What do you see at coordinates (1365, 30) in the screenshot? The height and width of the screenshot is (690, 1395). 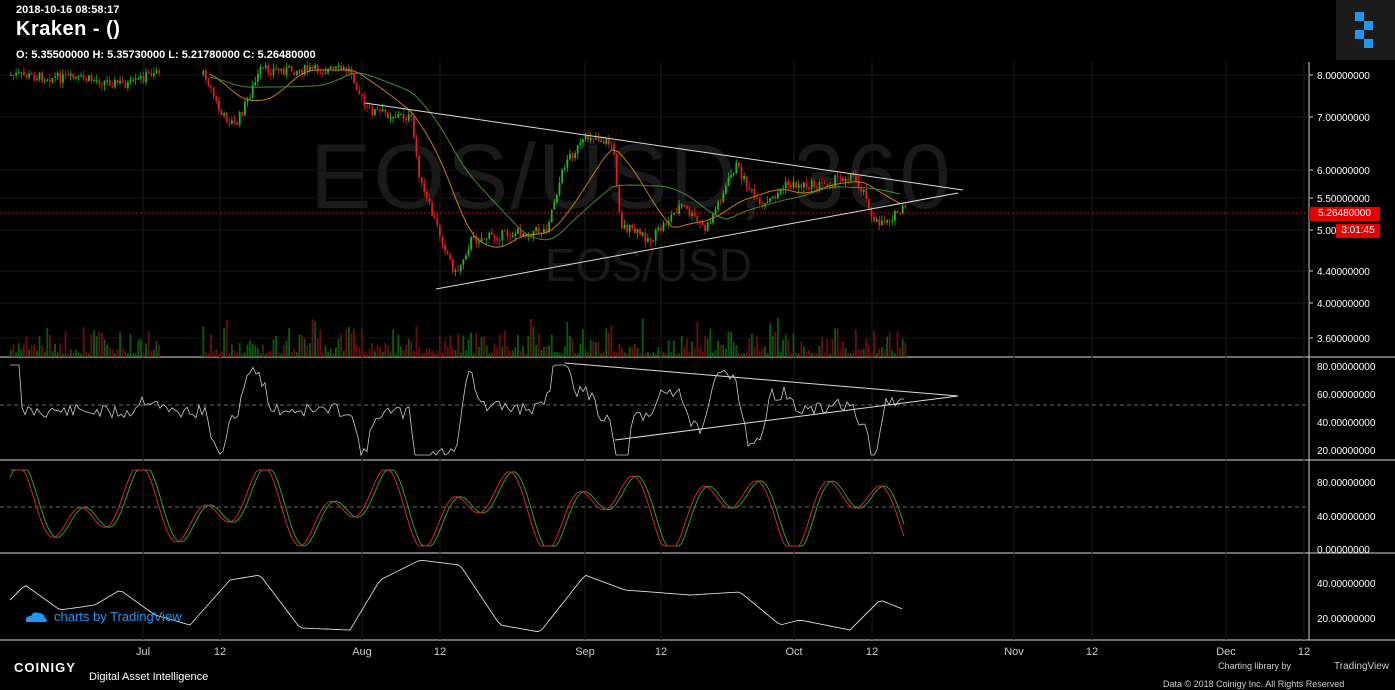 I see `coinigy-logo-icon` at bounding box center [1365, 30].